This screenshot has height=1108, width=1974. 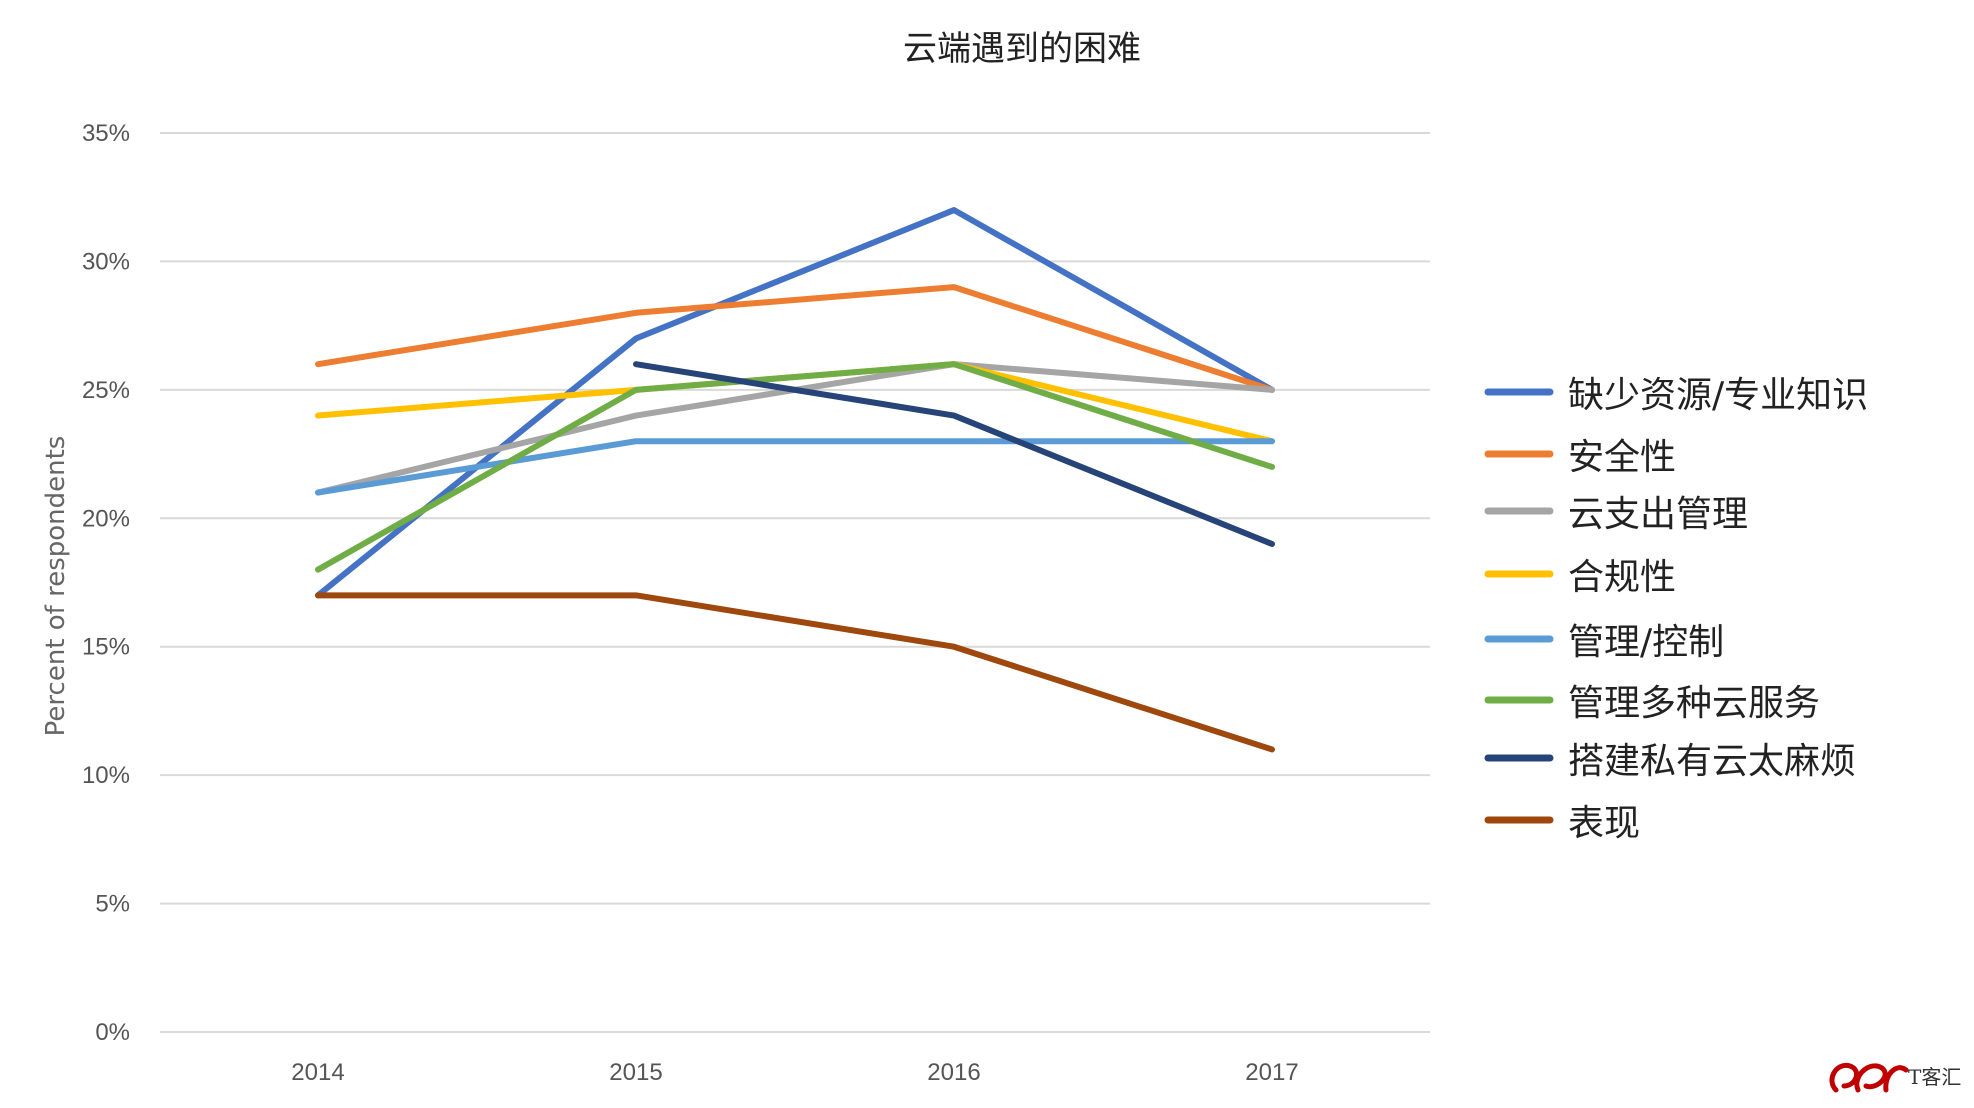 What do you see at coordinates (106, 583) in the screenshot?
I see `y-axis-ticks: 0% 5% 10% 15% 20% 25% 30% 35%` at bounding box center [106, 583].